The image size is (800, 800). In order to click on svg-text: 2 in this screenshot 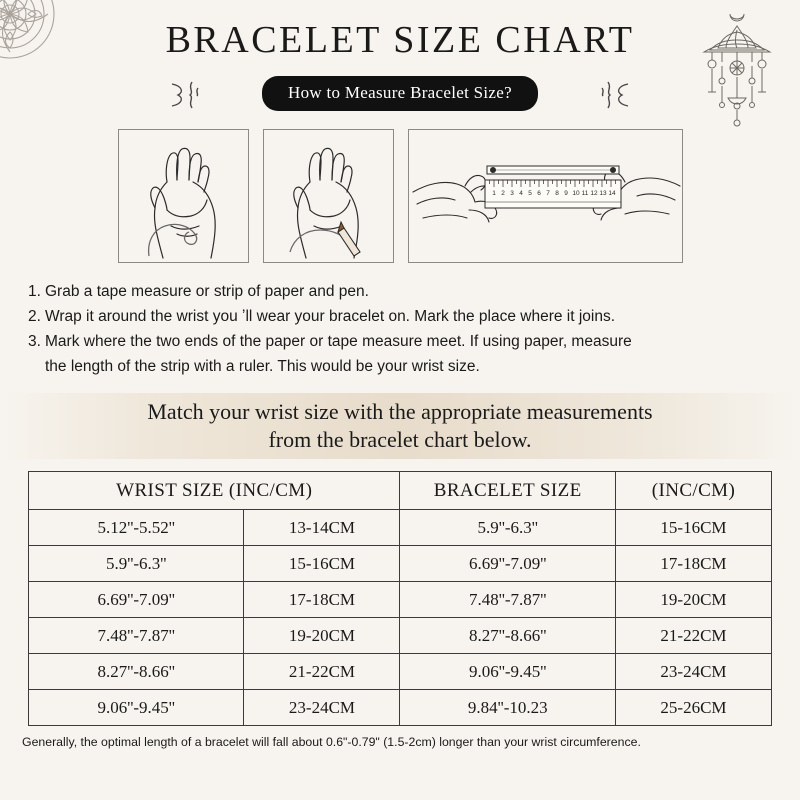, I will do `click(503, 193)`.